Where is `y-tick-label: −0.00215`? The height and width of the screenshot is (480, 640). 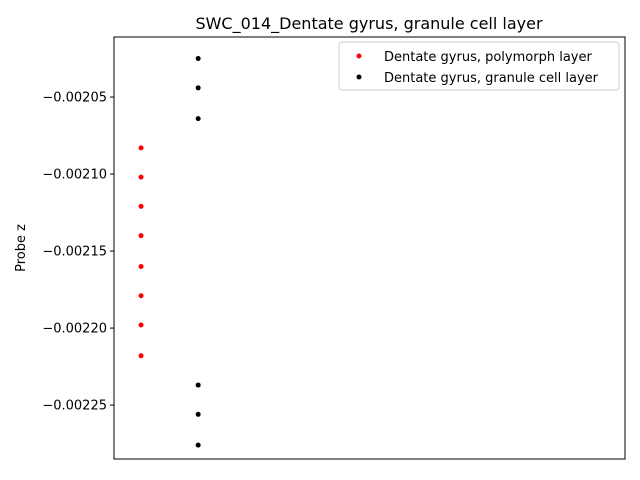 y-tick-label: −0.00215 is located at coordinates (74, 252).